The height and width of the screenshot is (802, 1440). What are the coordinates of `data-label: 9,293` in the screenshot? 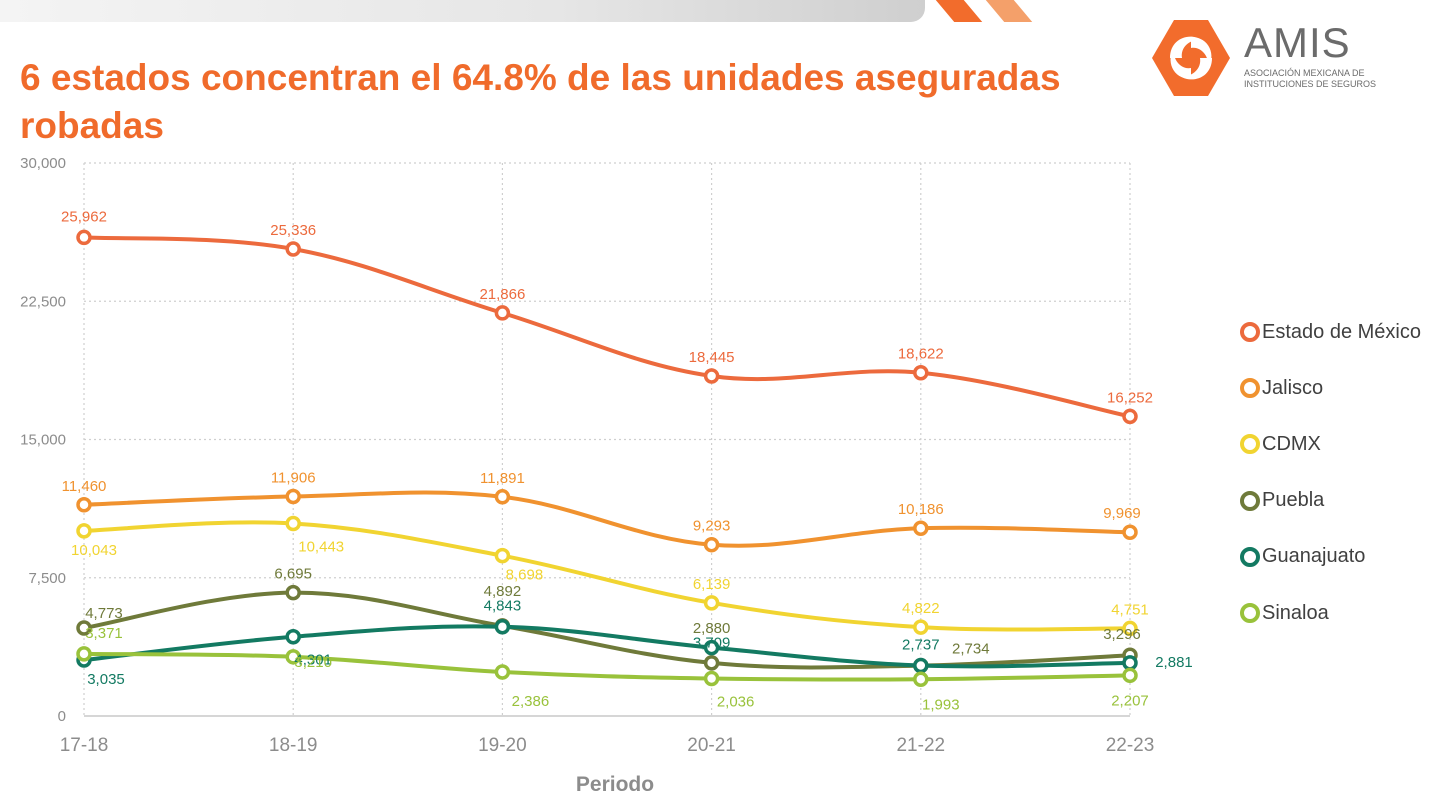 It's located at (712, 526).